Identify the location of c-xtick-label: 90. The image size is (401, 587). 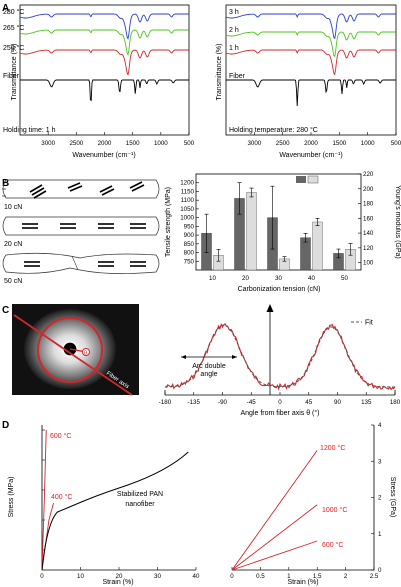
(337, 402).